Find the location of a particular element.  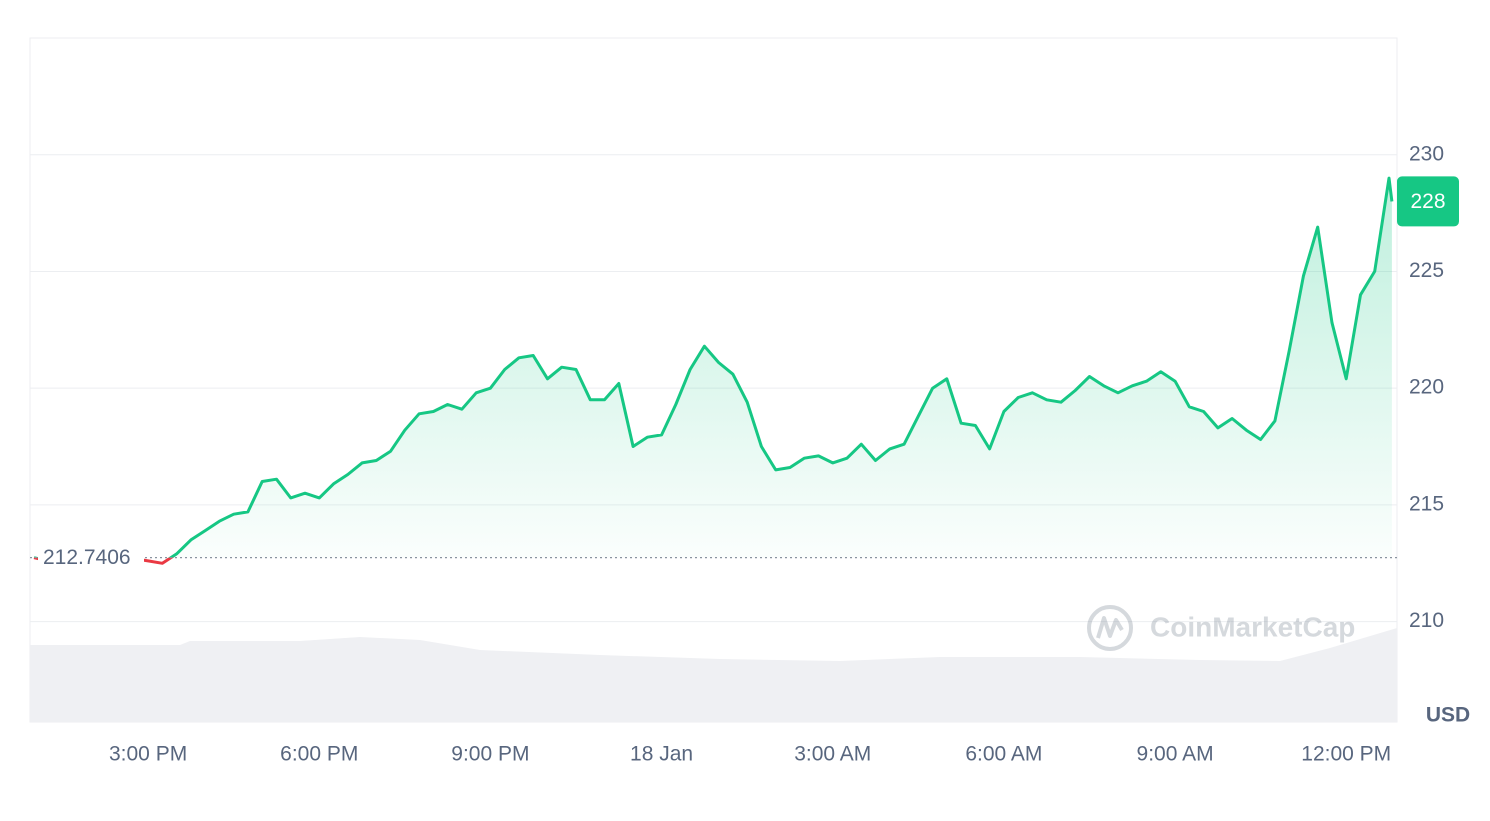

x-tick-label: 3:00 PM is located at coordinates (148, 754).